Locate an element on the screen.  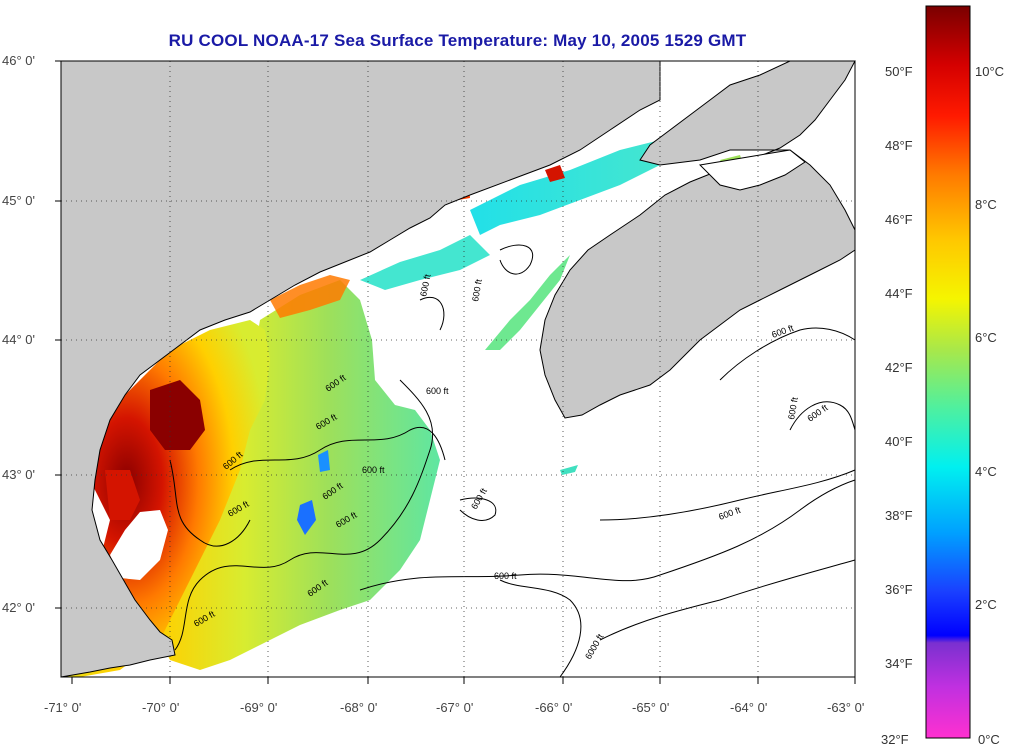
lon-label-69: -69° 0' is located at coordinates (258, 707).